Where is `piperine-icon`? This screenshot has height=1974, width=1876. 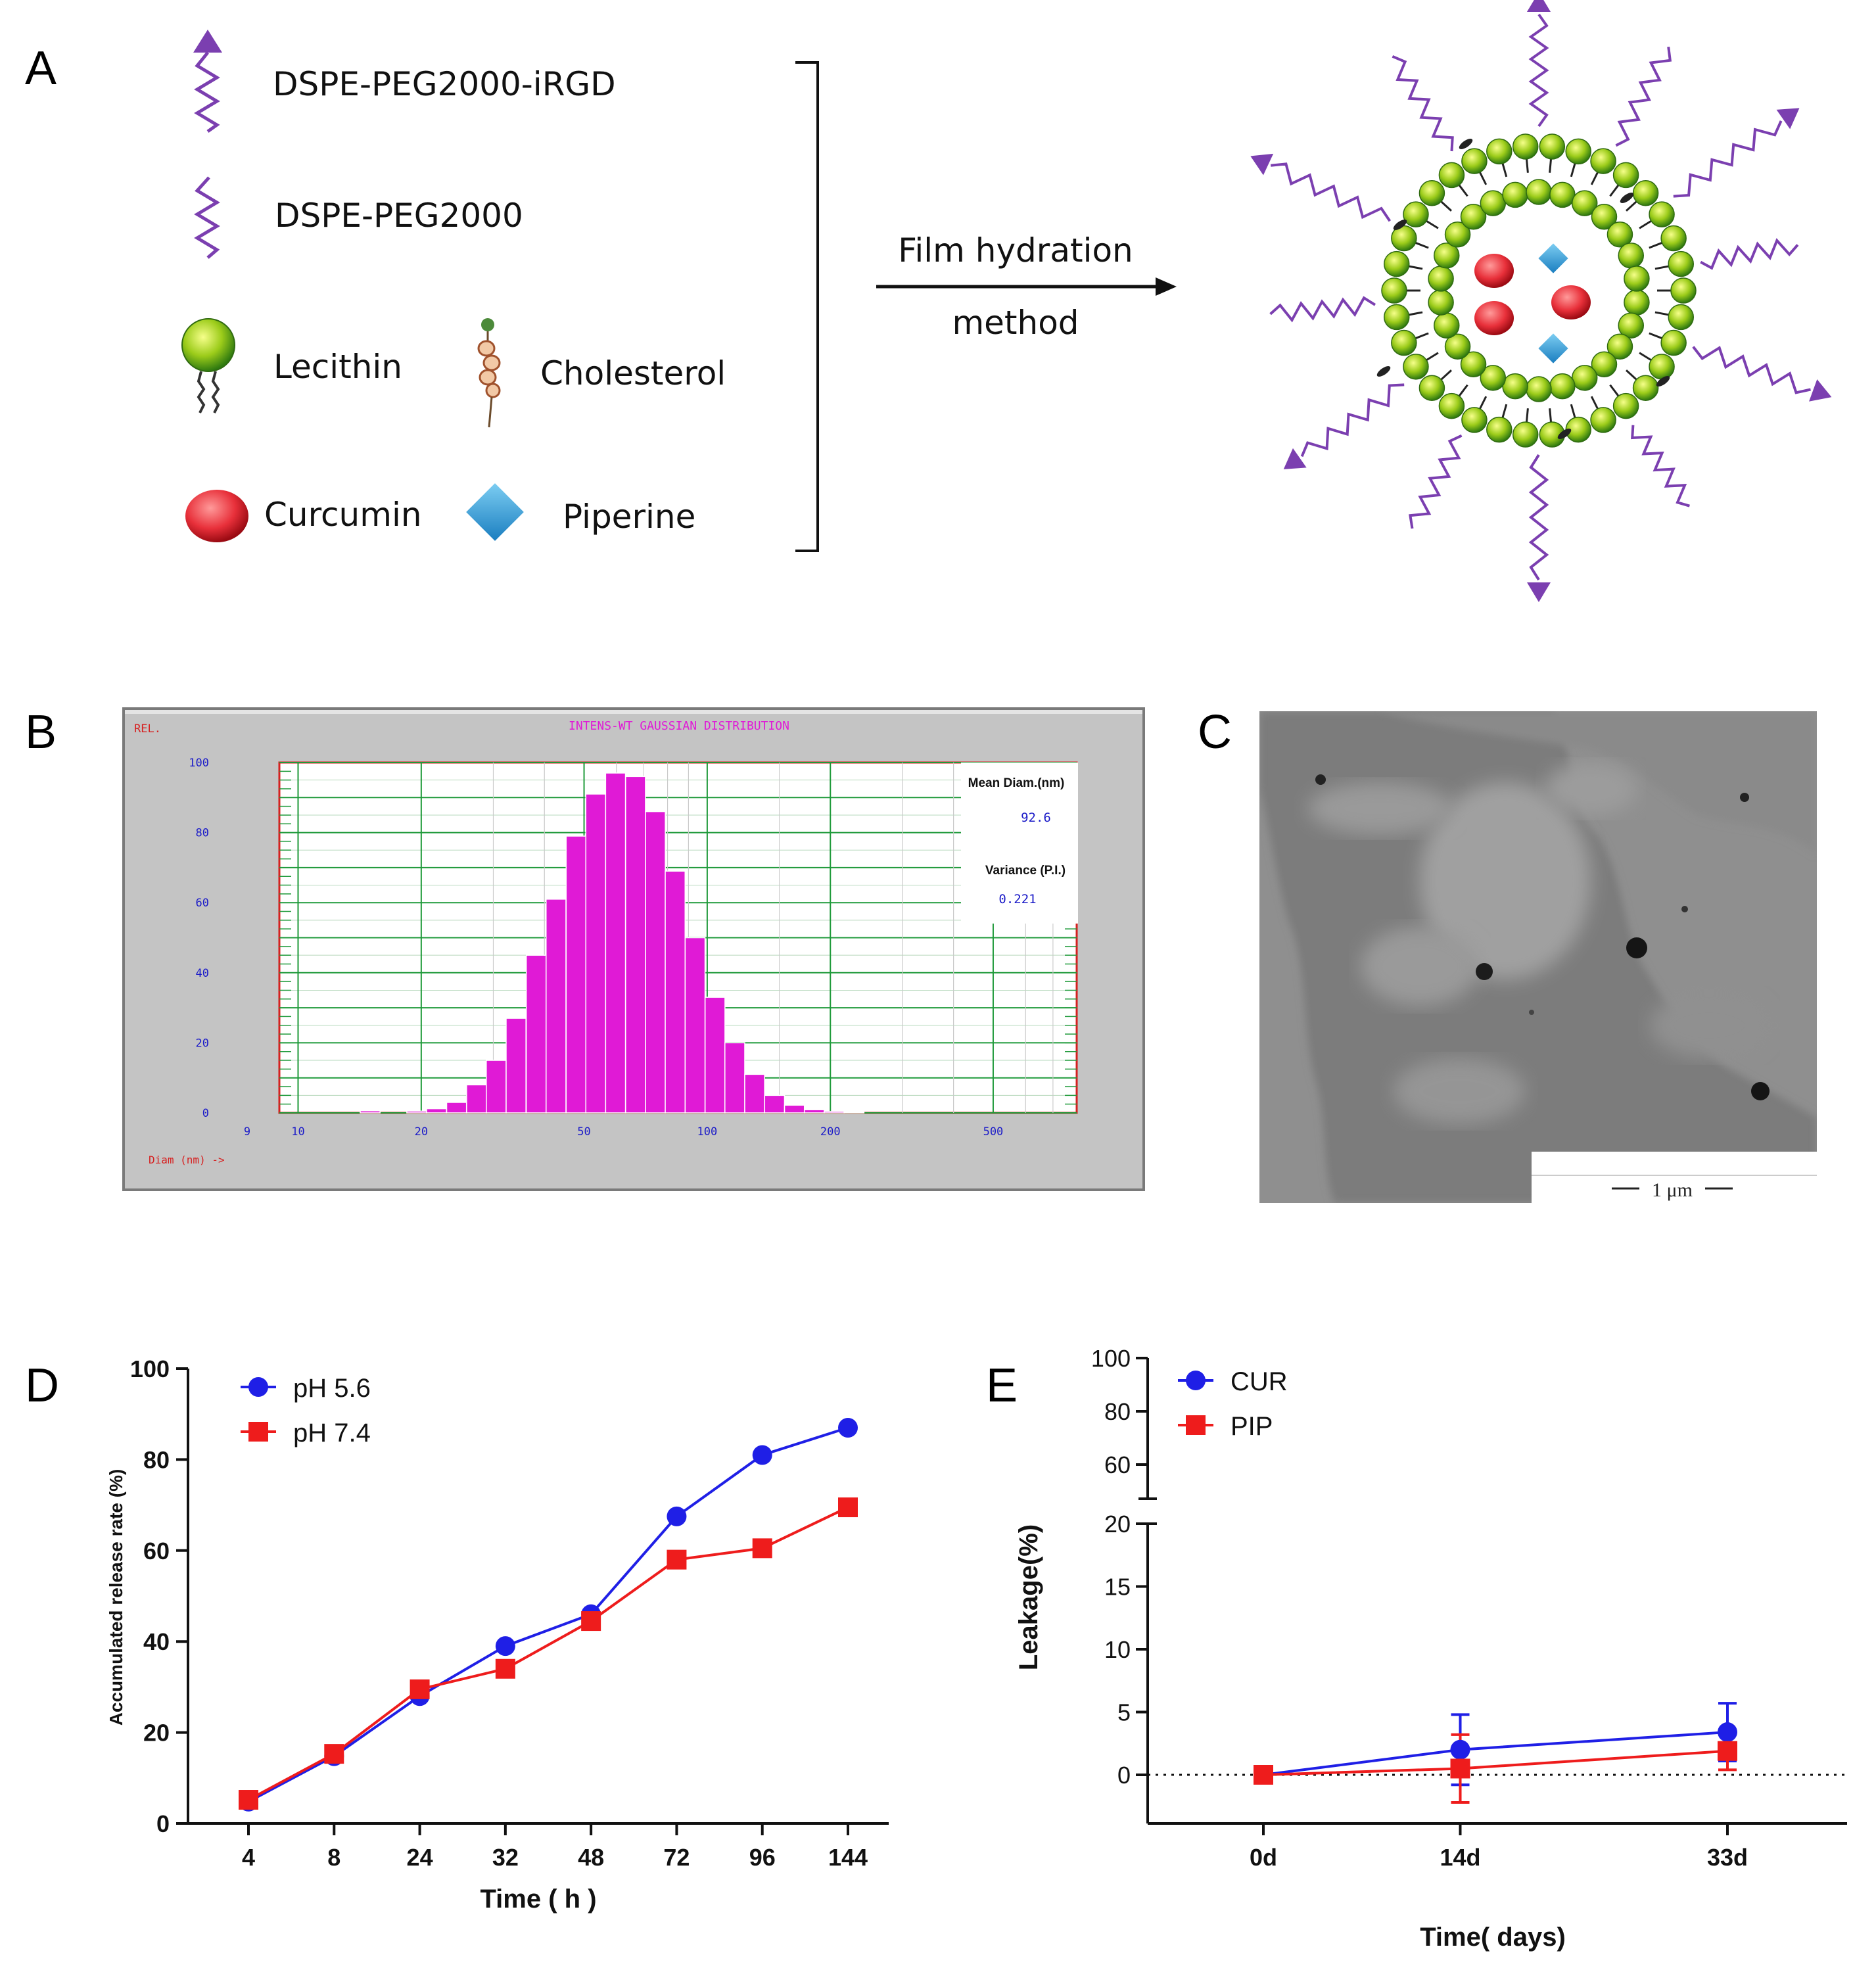 piperine-icon is located at coordinates (495, 512).